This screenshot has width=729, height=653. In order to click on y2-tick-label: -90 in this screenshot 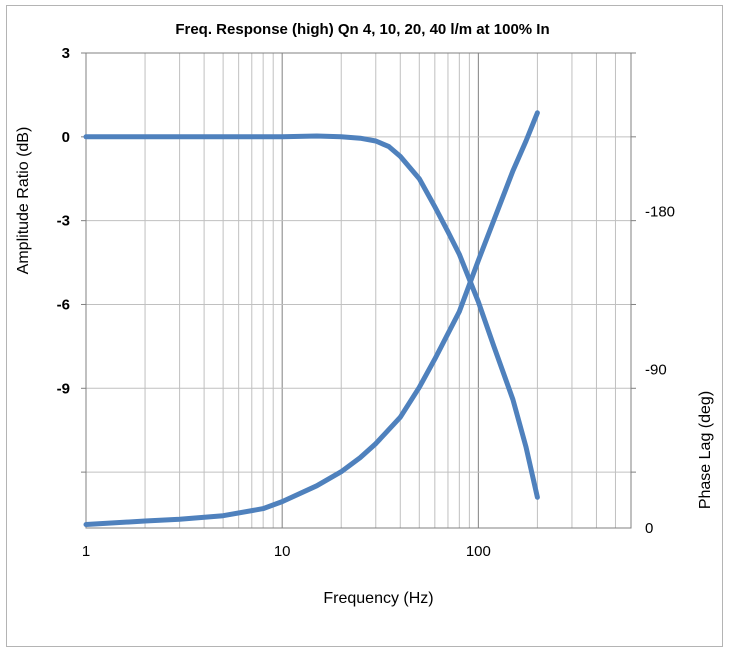, I will do `click(656, 370)`.